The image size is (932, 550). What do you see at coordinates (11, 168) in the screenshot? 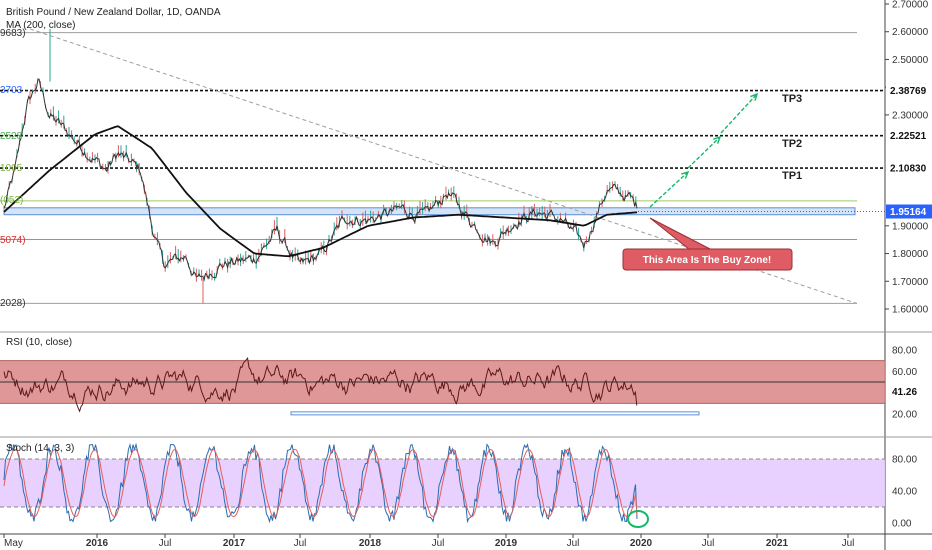
I see `level-tag-tp1: 1005` at bounding box center [11, 168].